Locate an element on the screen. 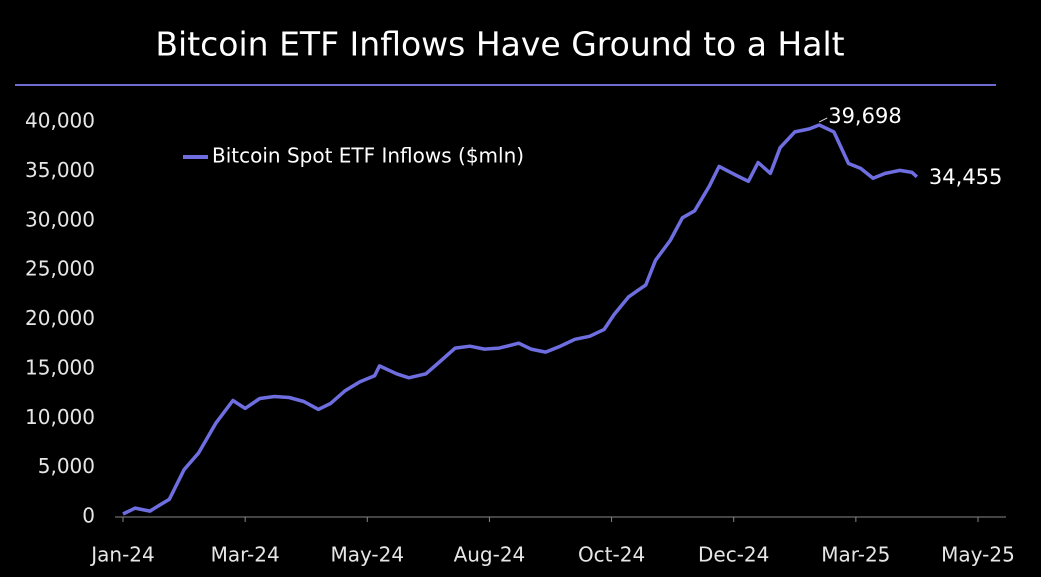 The height and width of the screenshot is (577, 1041). x-tick-label: Aug-24 is located at coordinates (490, 555).